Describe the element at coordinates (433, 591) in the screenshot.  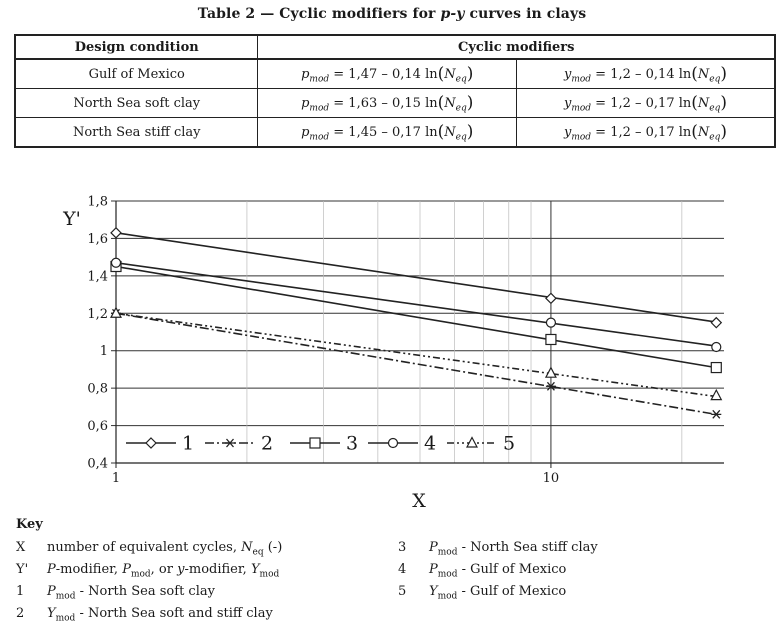
I see `key-v1: Y` at that location.